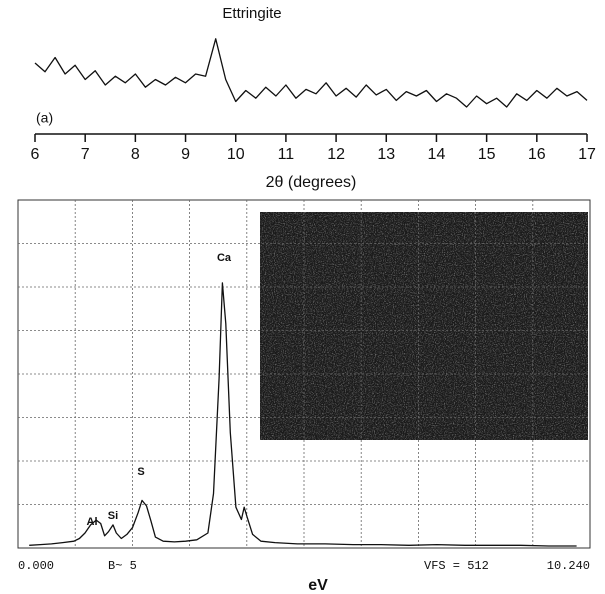 The width and height of the screenshot is (605, 594). I want to click on annotation: Ettringite, so click(251, 13).